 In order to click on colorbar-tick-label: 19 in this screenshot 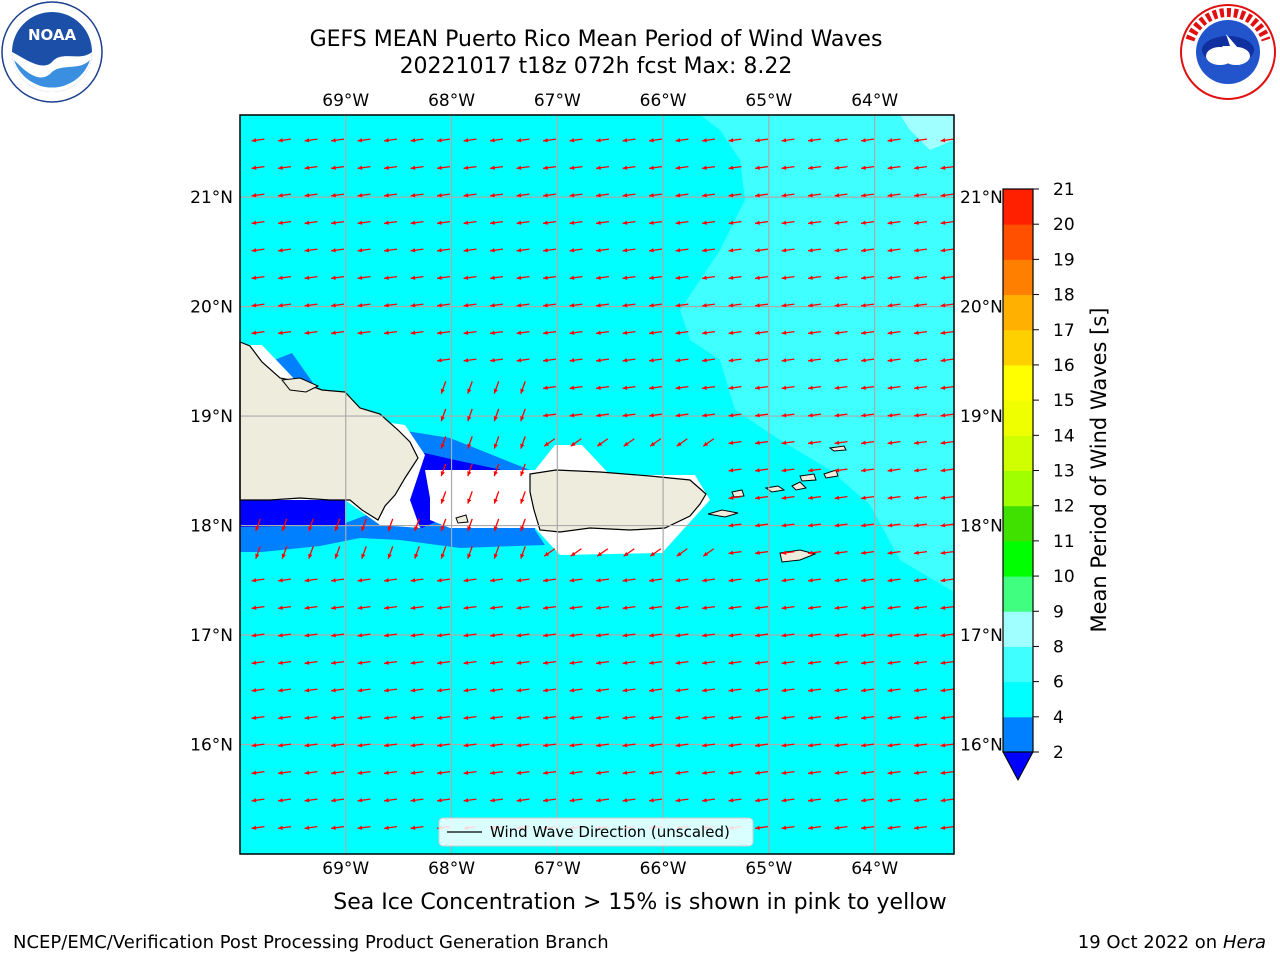, I will do `click(1064, 260)`.